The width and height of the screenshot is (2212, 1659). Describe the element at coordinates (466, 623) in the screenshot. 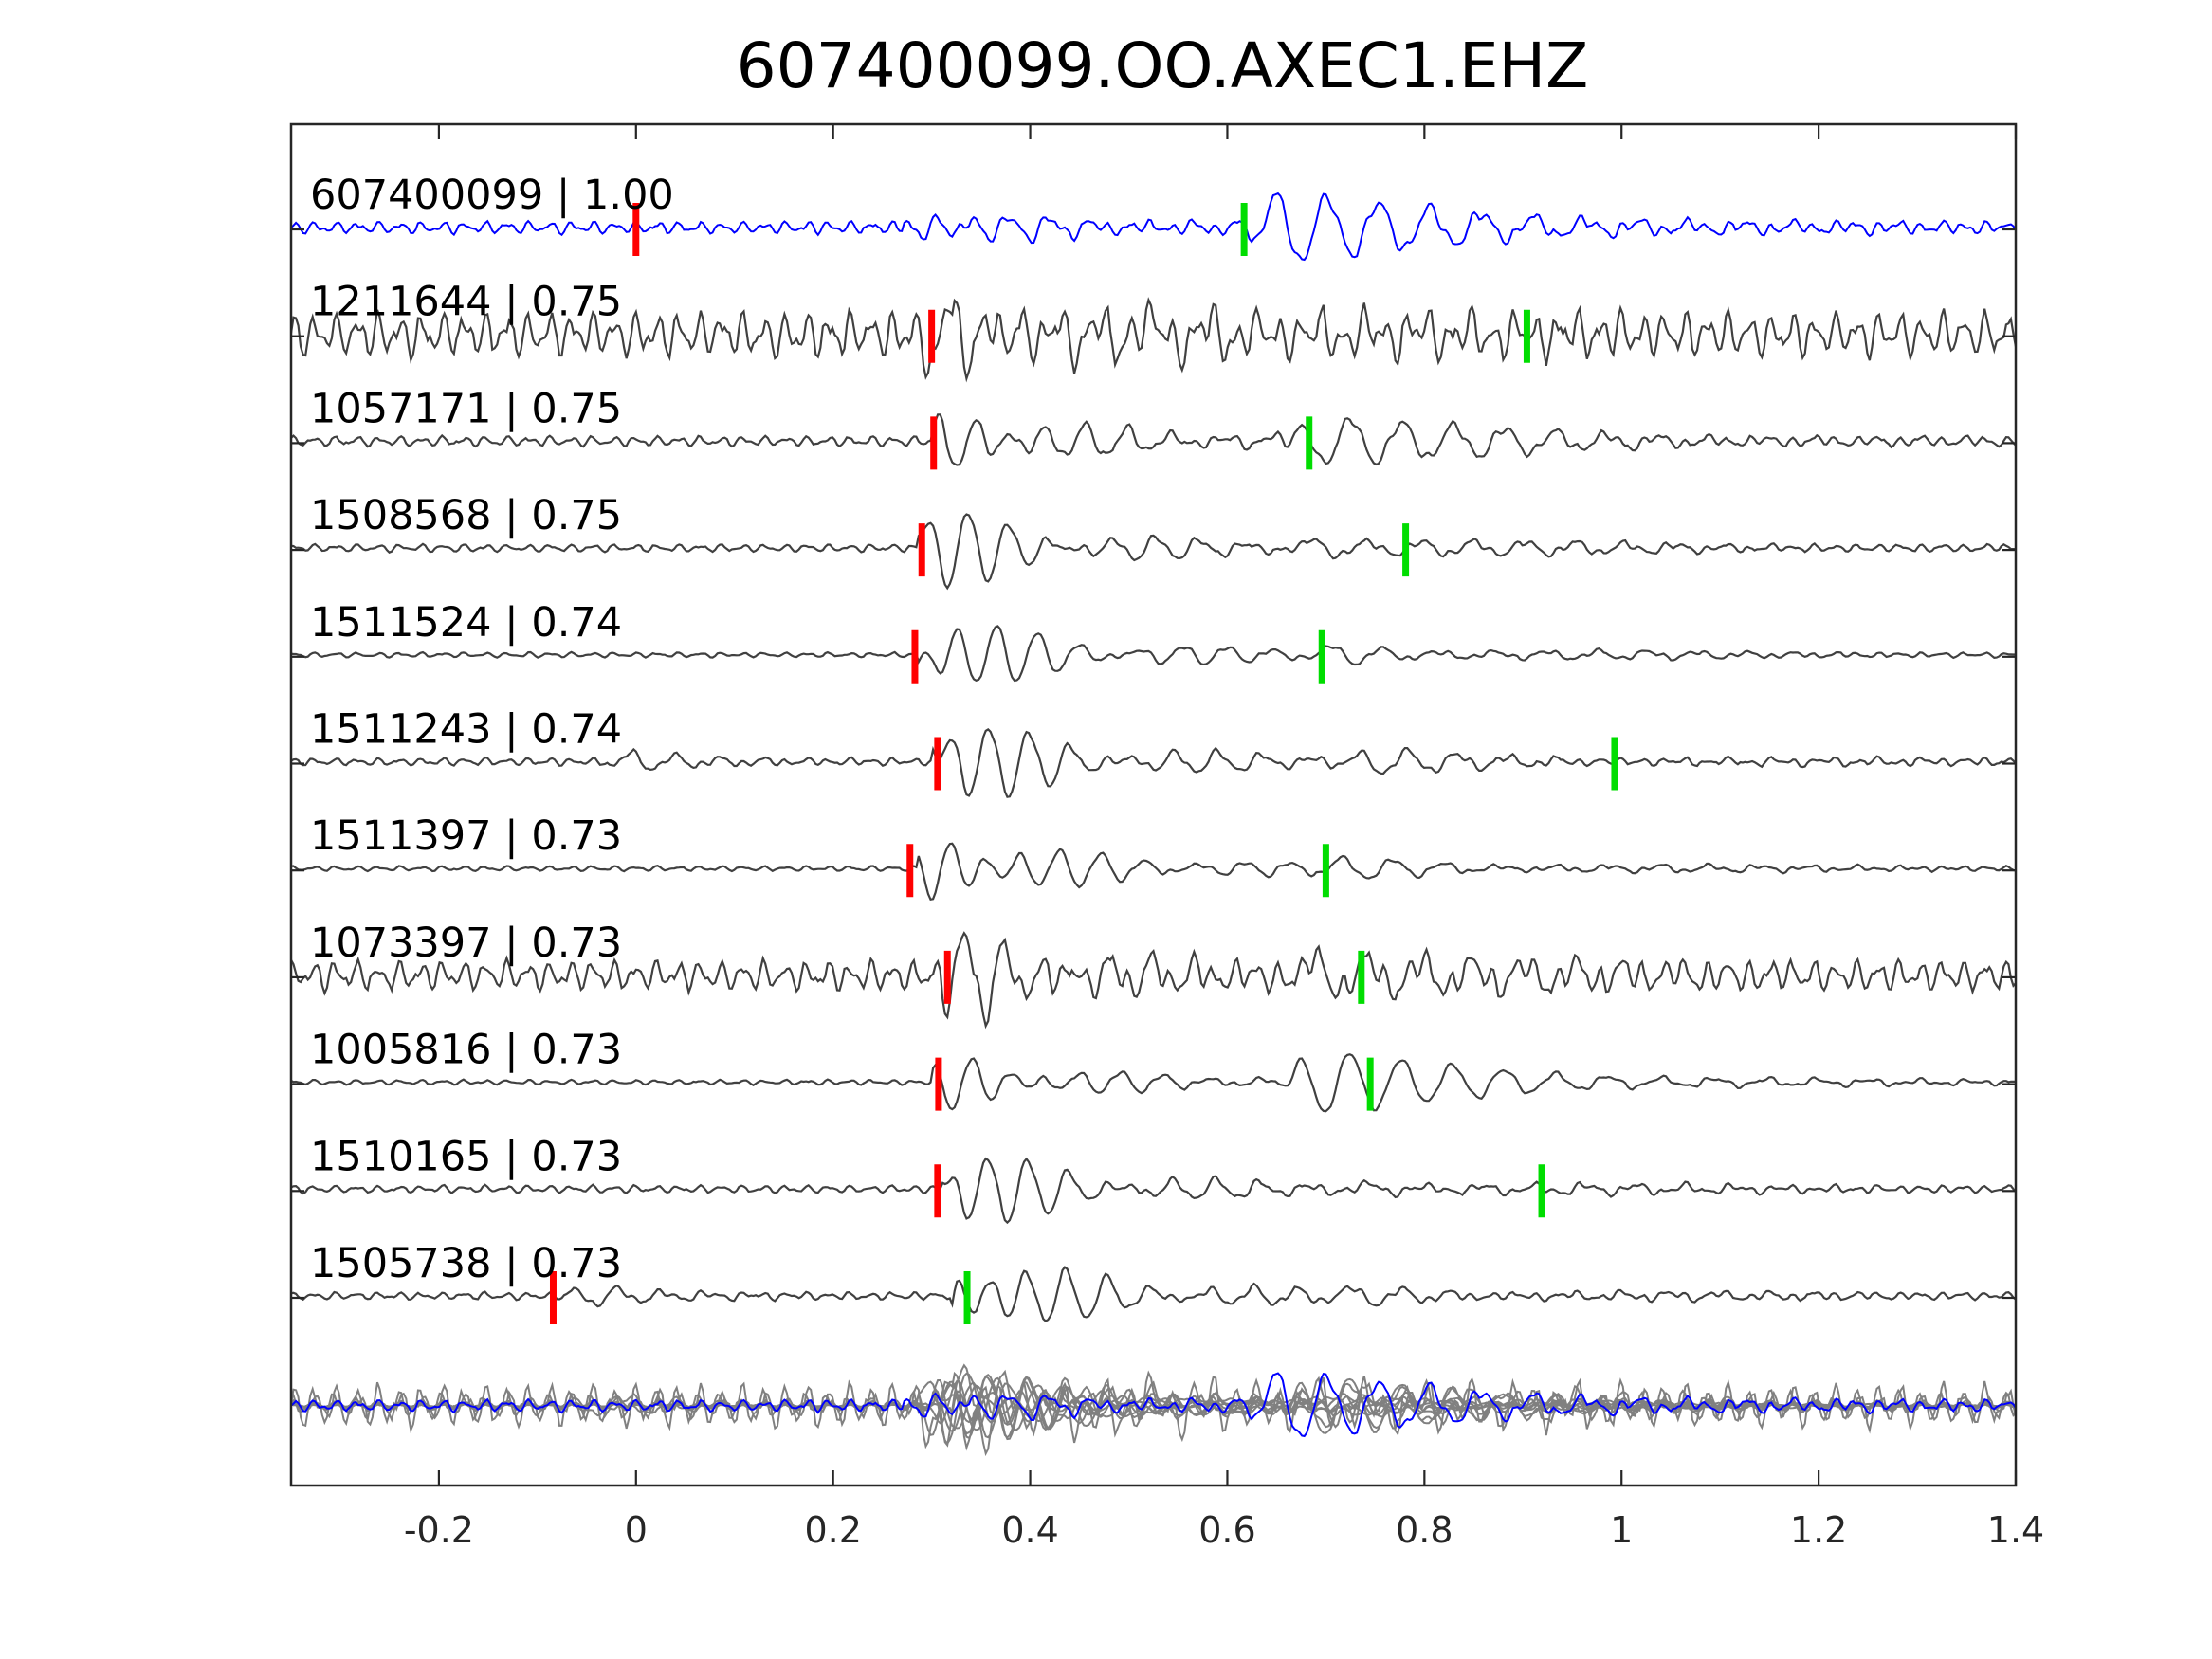

I see `trace-label-1511524: 1511524 | 0.74` at that location.